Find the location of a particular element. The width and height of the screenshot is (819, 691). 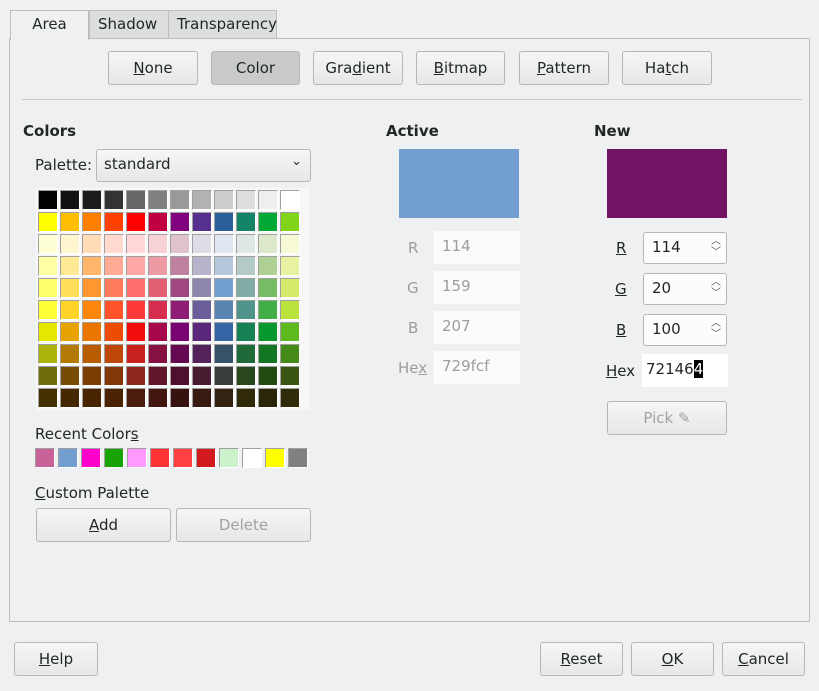

help-button: Help is located at coordinates (56, 659).